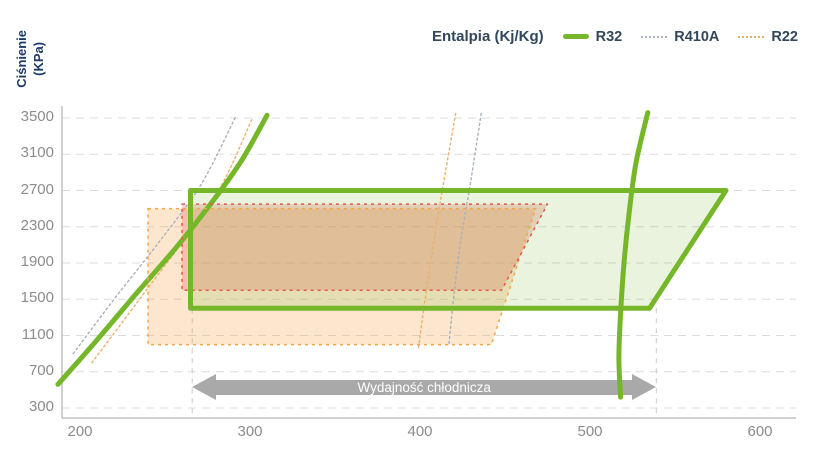  I want to click on y-tick-labels: 3500 3100 2700 2300 1900 1500 1100 700 300, so click(30, 229).